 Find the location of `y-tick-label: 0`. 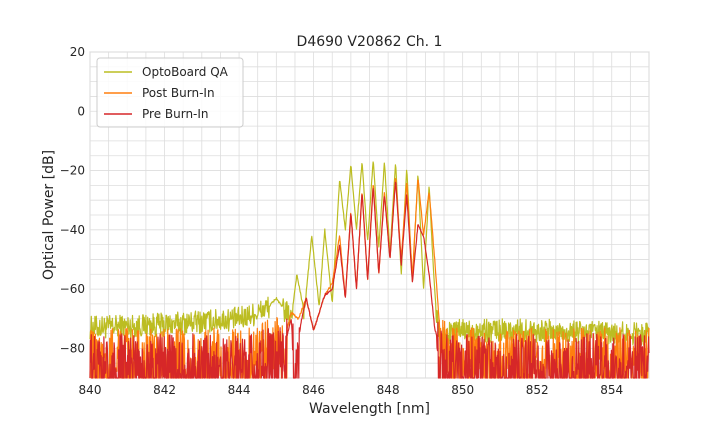

y-tick-label: 0 is located at coordinates (81, 111).